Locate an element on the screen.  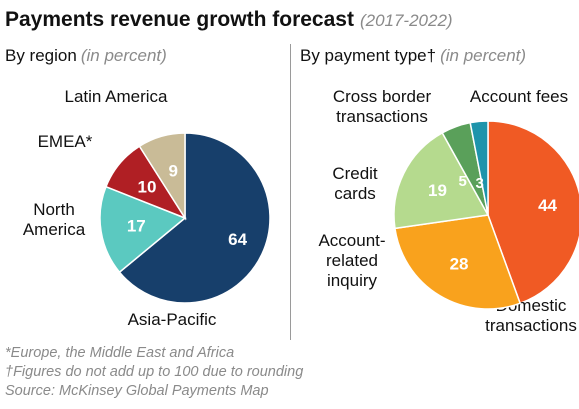
chart-years: (2017-2022) is located at coordinates (406, 20).